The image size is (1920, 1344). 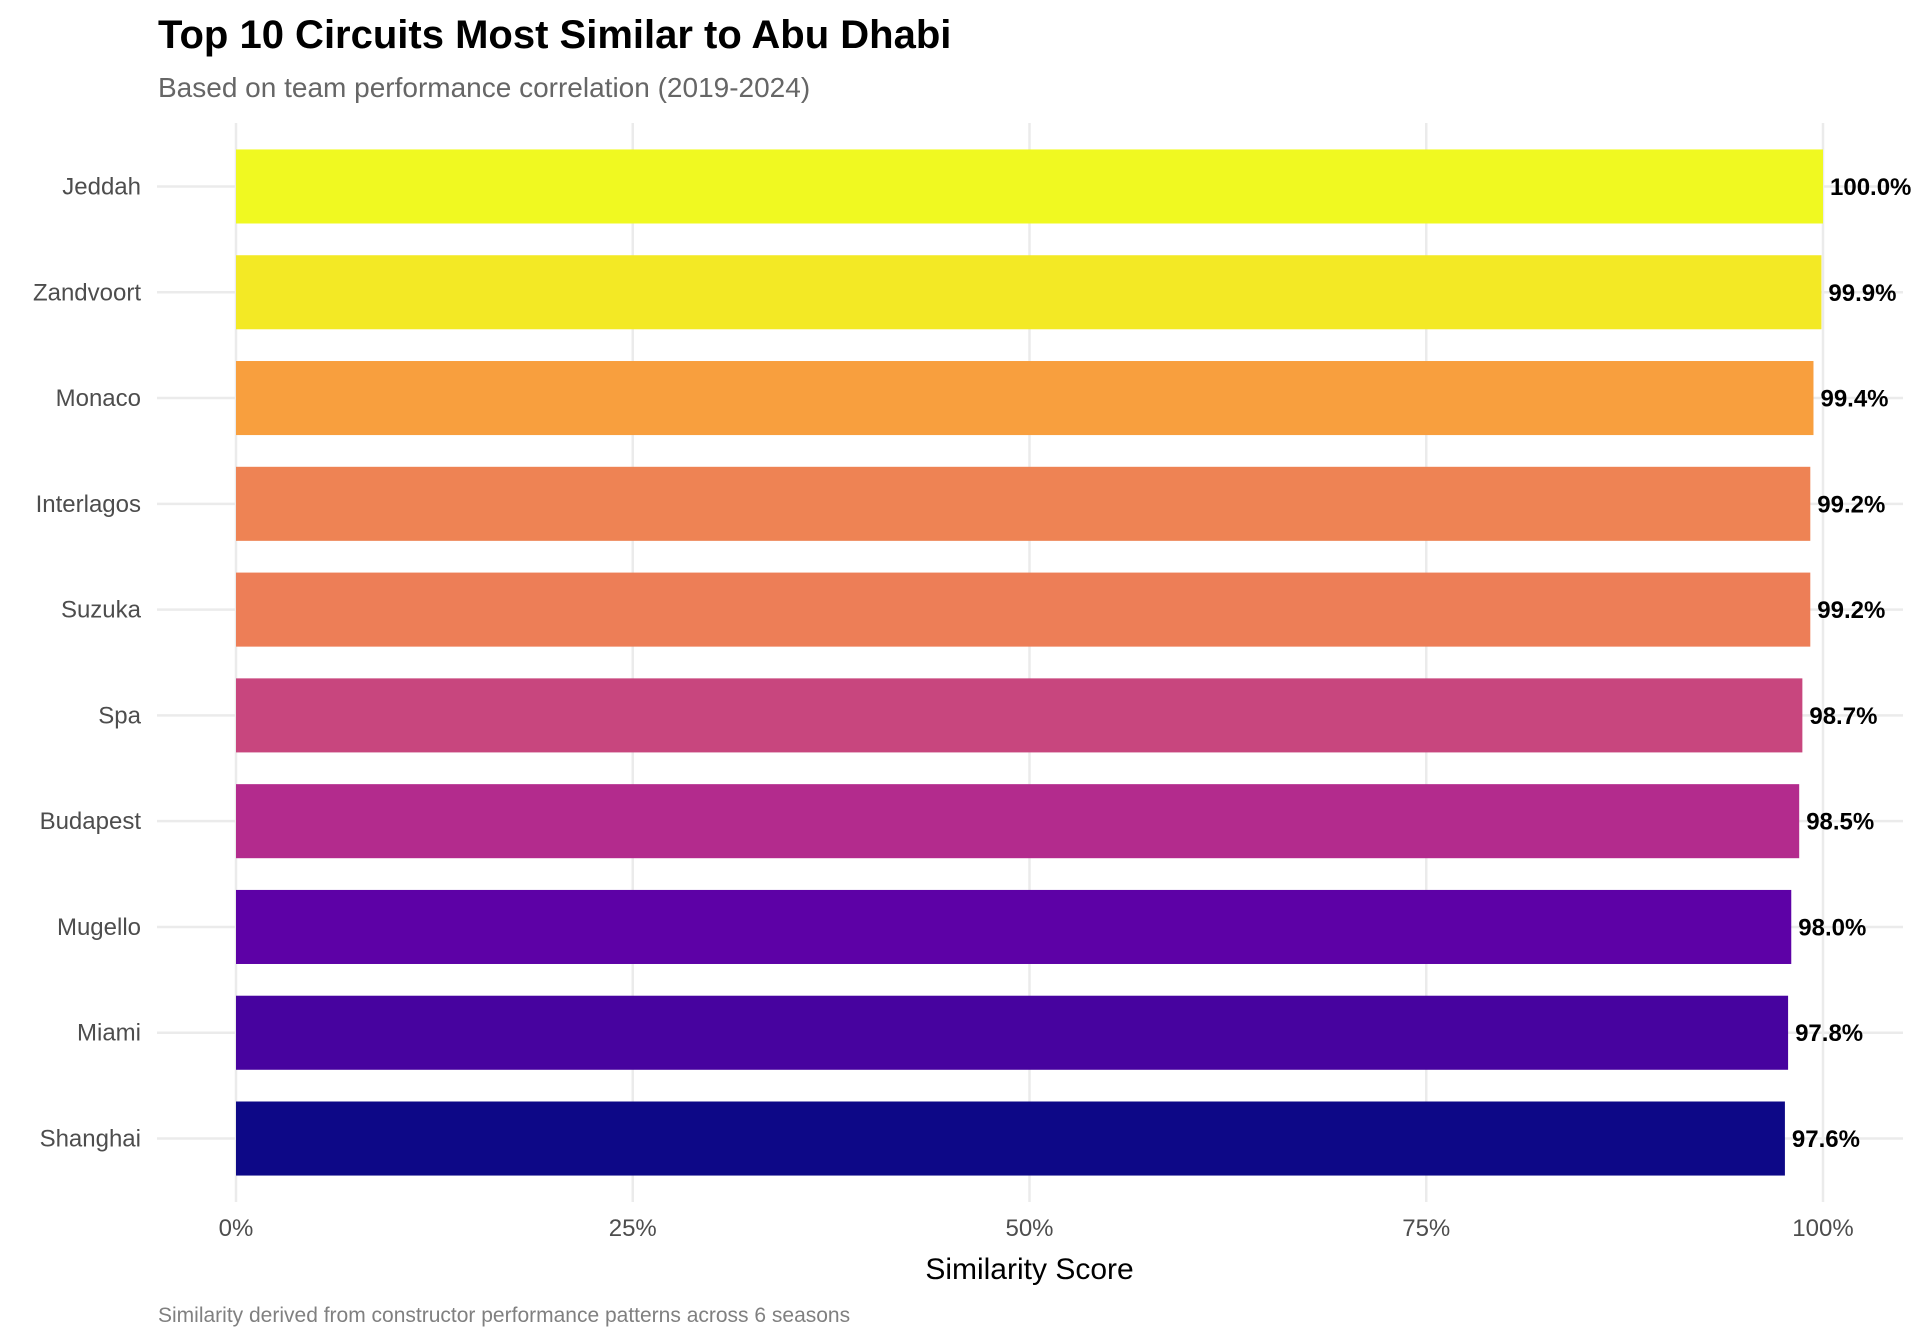 I want to click on x-tick-label: 75%, so click(x=1426, y=1228).